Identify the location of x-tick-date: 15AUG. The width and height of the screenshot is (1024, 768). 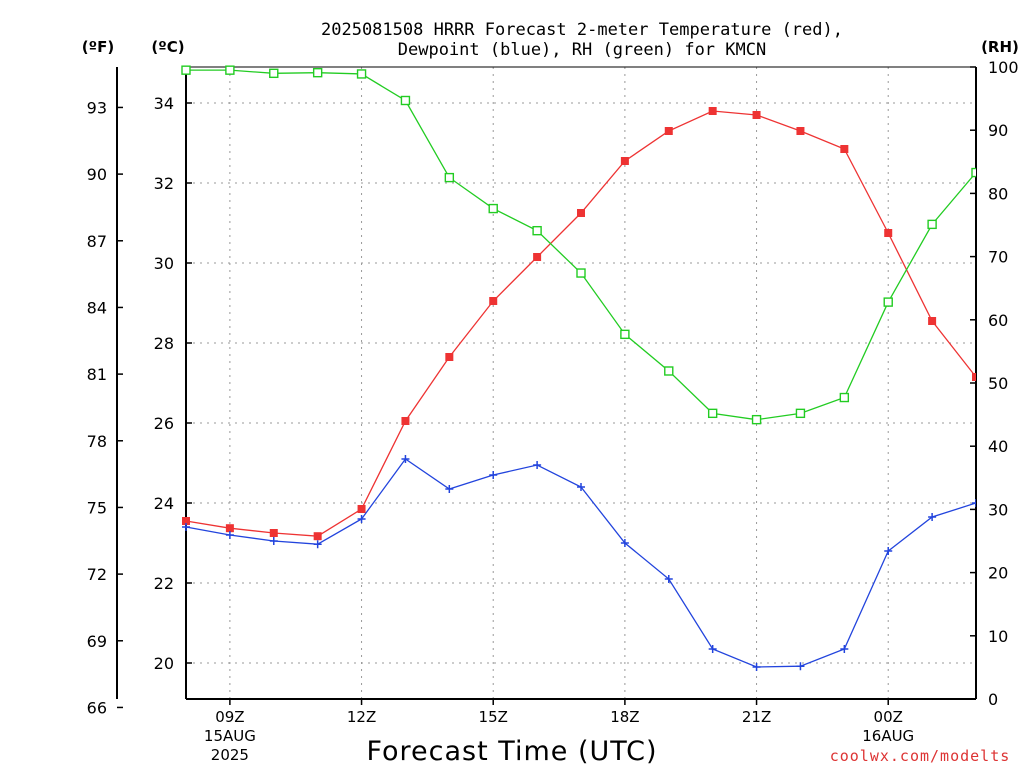
(230, 736).